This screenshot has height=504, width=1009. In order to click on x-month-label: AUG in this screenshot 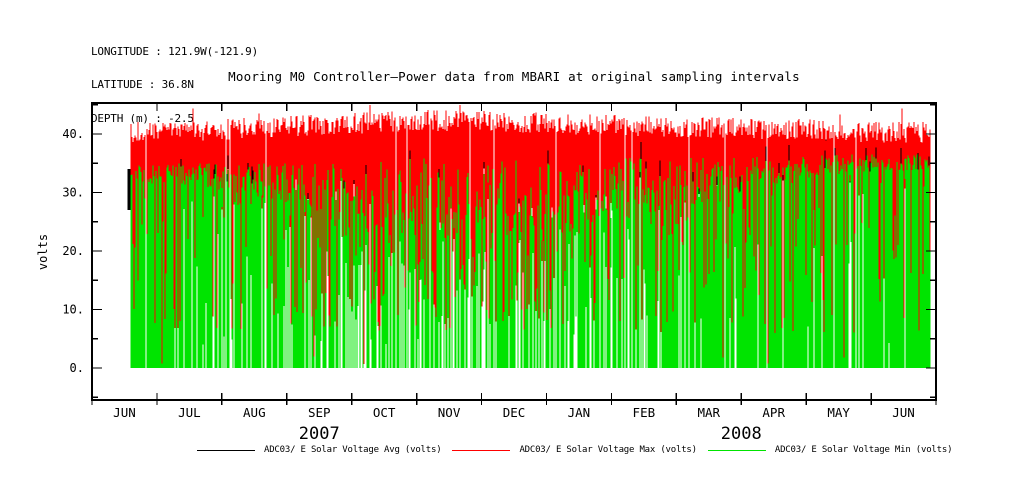, I will do `click(254, 412)`.